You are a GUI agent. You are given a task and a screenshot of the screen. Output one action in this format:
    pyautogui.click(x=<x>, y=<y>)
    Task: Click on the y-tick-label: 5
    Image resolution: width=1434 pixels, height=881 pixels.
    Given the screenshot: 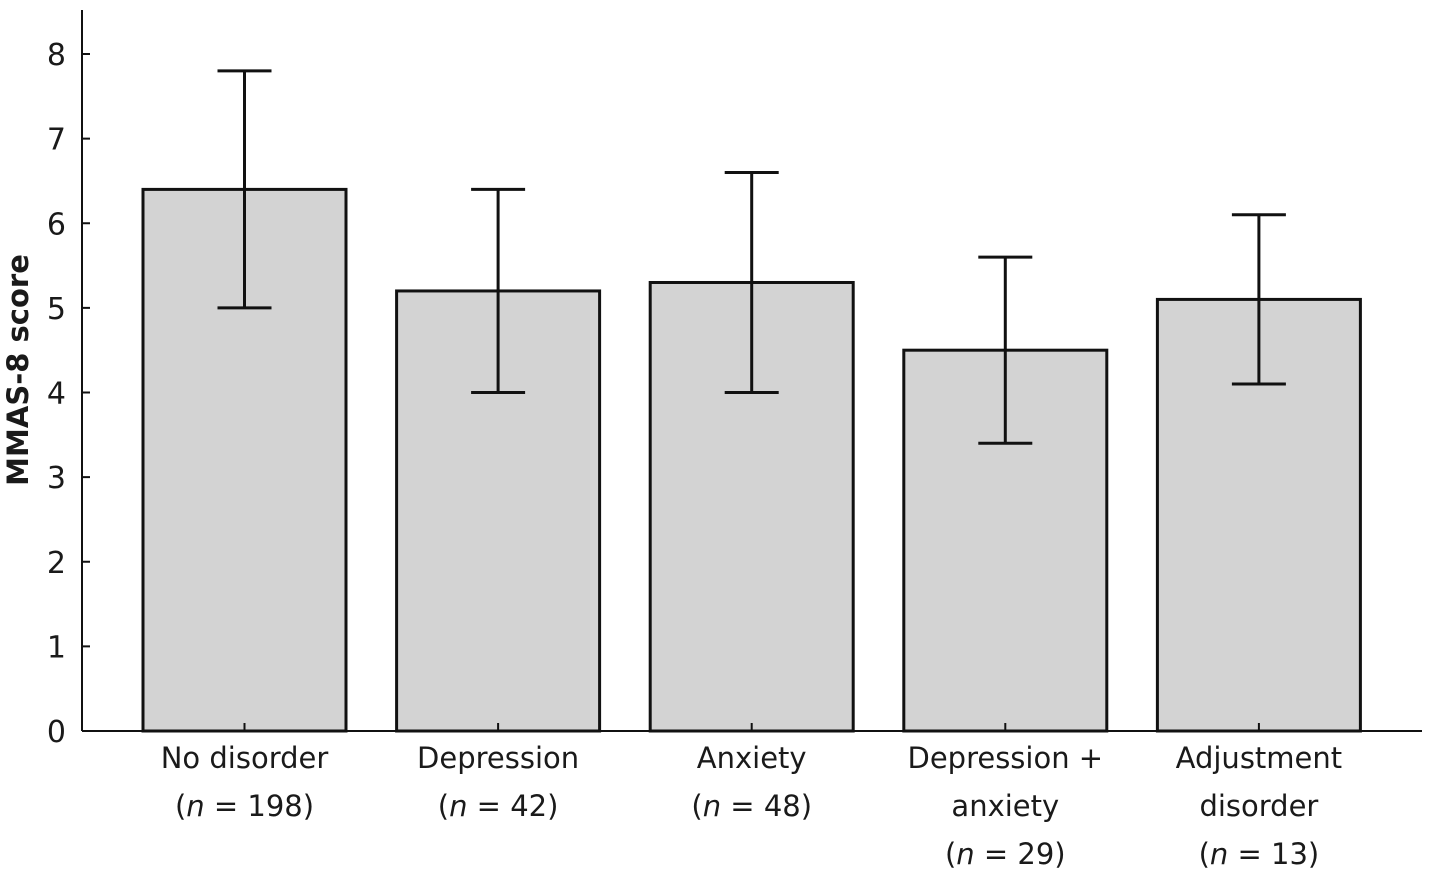 What is the action you would take?
    pyautogui.click(x=56, y=309)
    